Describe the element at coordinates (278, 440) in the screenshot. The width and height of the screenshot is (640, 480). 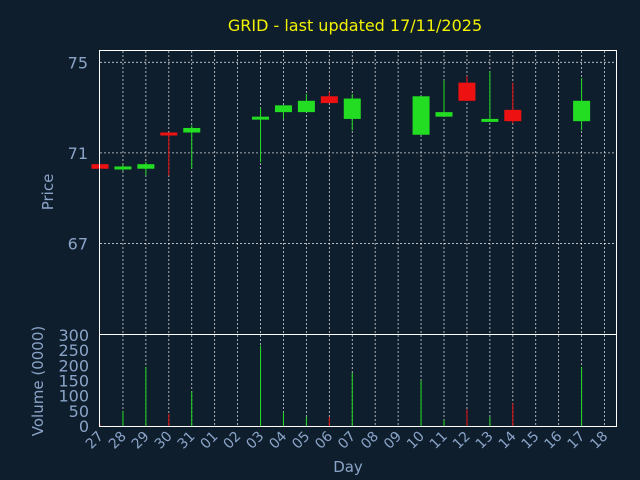
I see `day-tick-label: 04` at that location.